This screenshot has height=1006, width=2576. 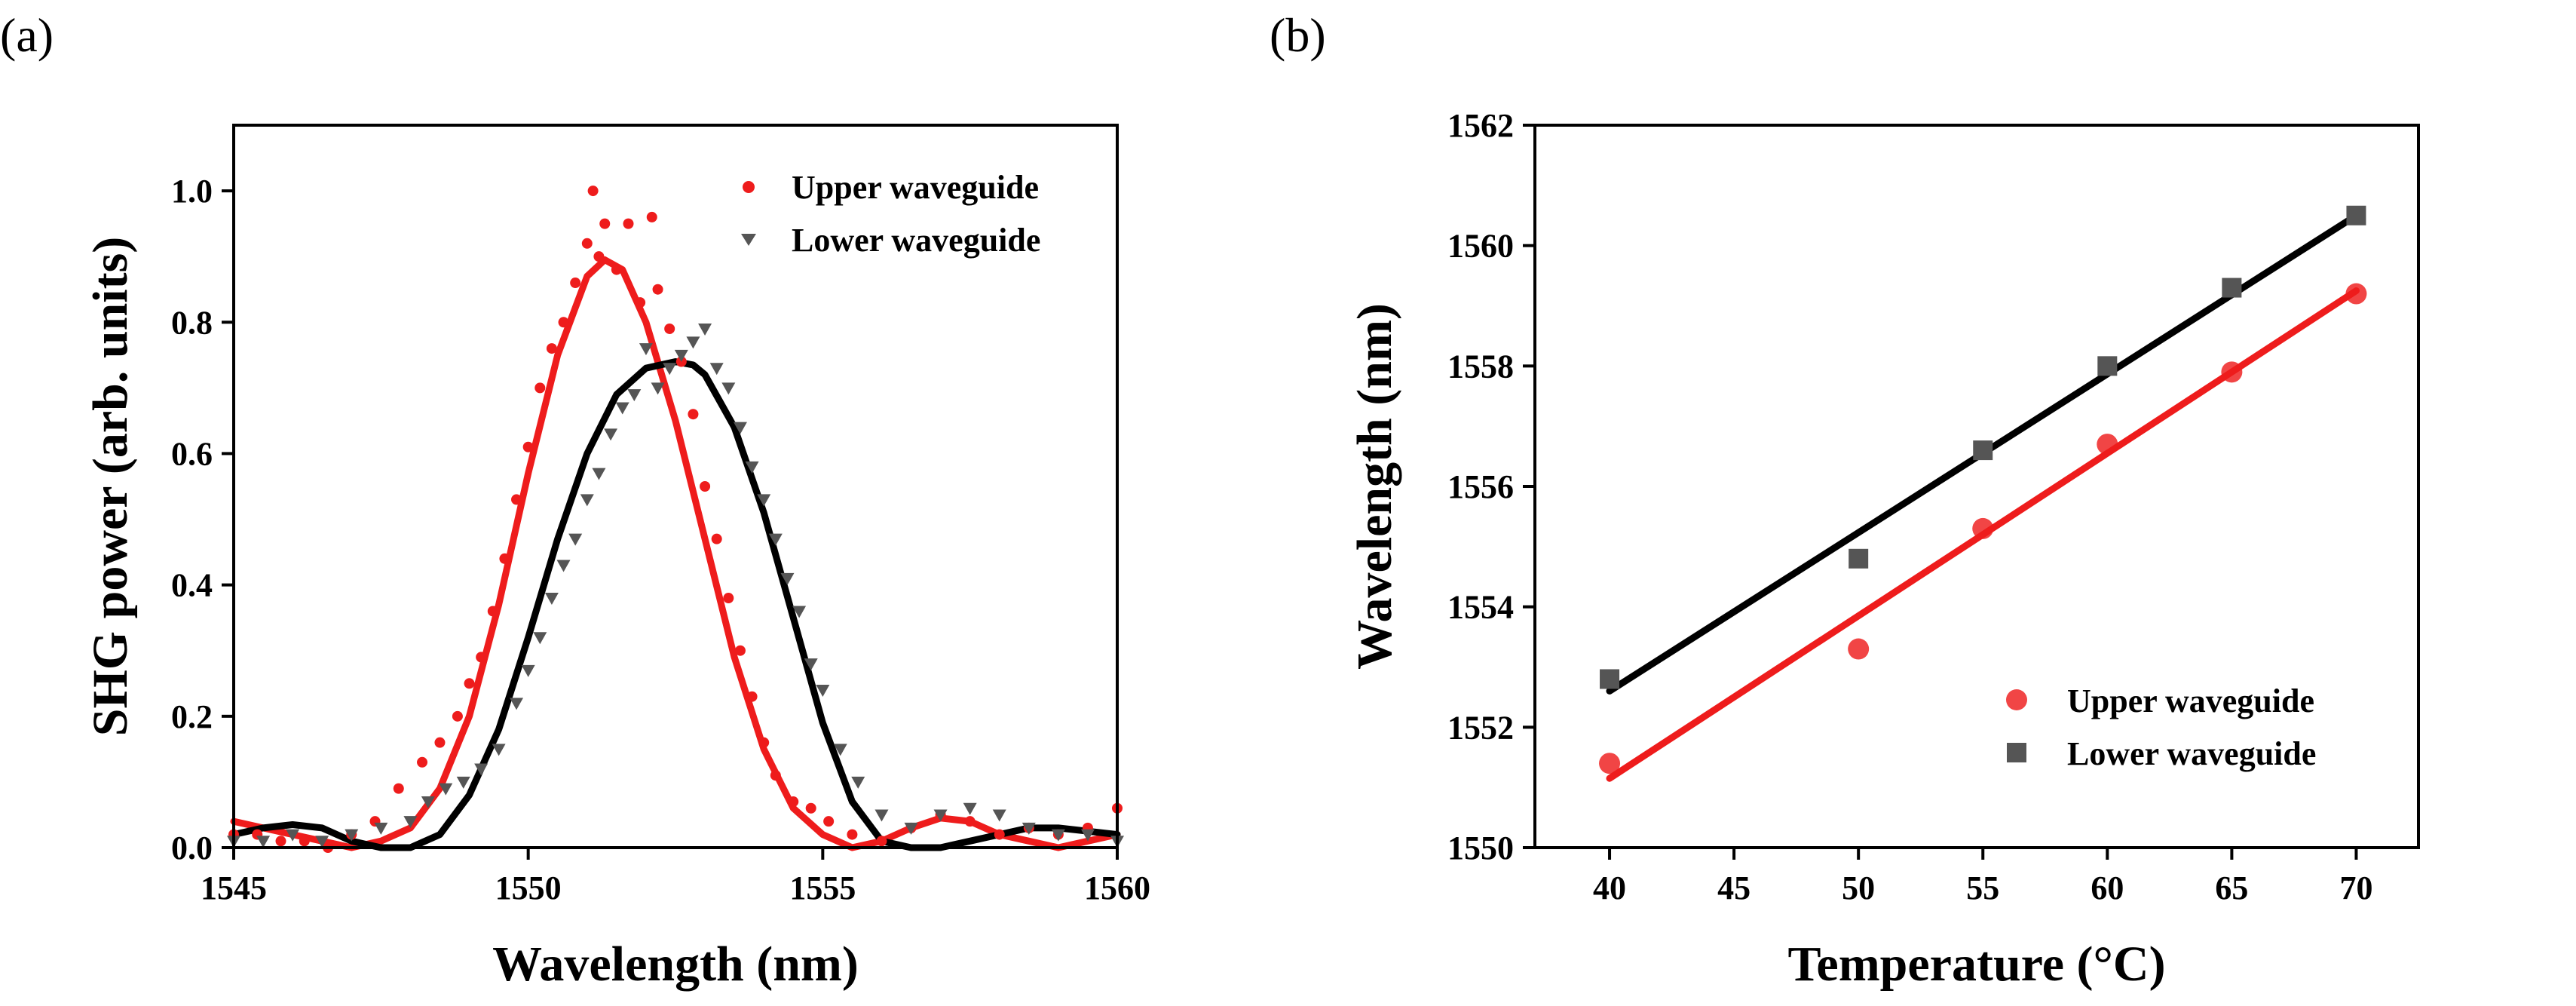 I want to click on panel-b-legend-item-lower: Lower waveguide, so click(x=2161, y=753).